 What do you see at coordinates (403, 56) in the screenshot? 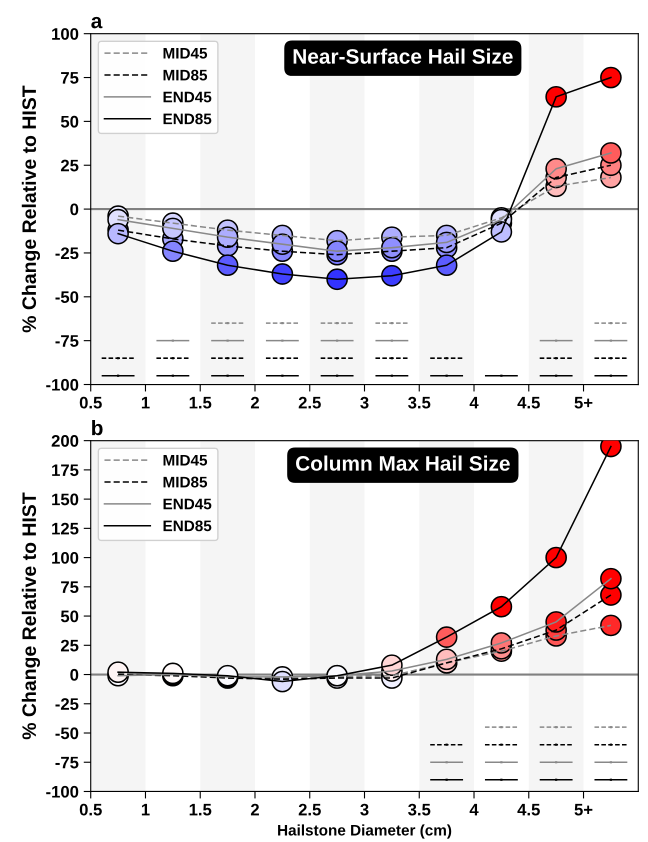
I see `text: Near-Surface Hail Size` at bounding box center [403, 56].